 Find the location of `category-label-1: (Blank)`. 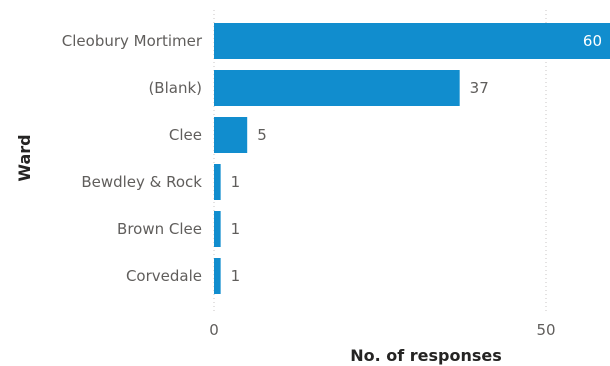

category-label-1: (Blank) is located at coordinates (175, 88).